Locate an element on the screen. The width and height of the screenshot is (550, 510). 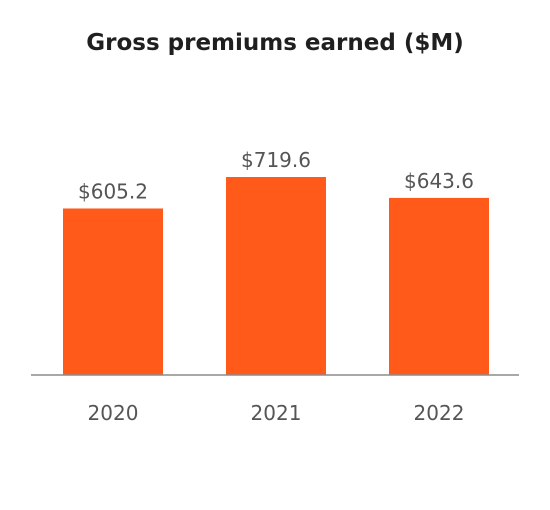
bar-2021 is located at coordinates (276, 276).